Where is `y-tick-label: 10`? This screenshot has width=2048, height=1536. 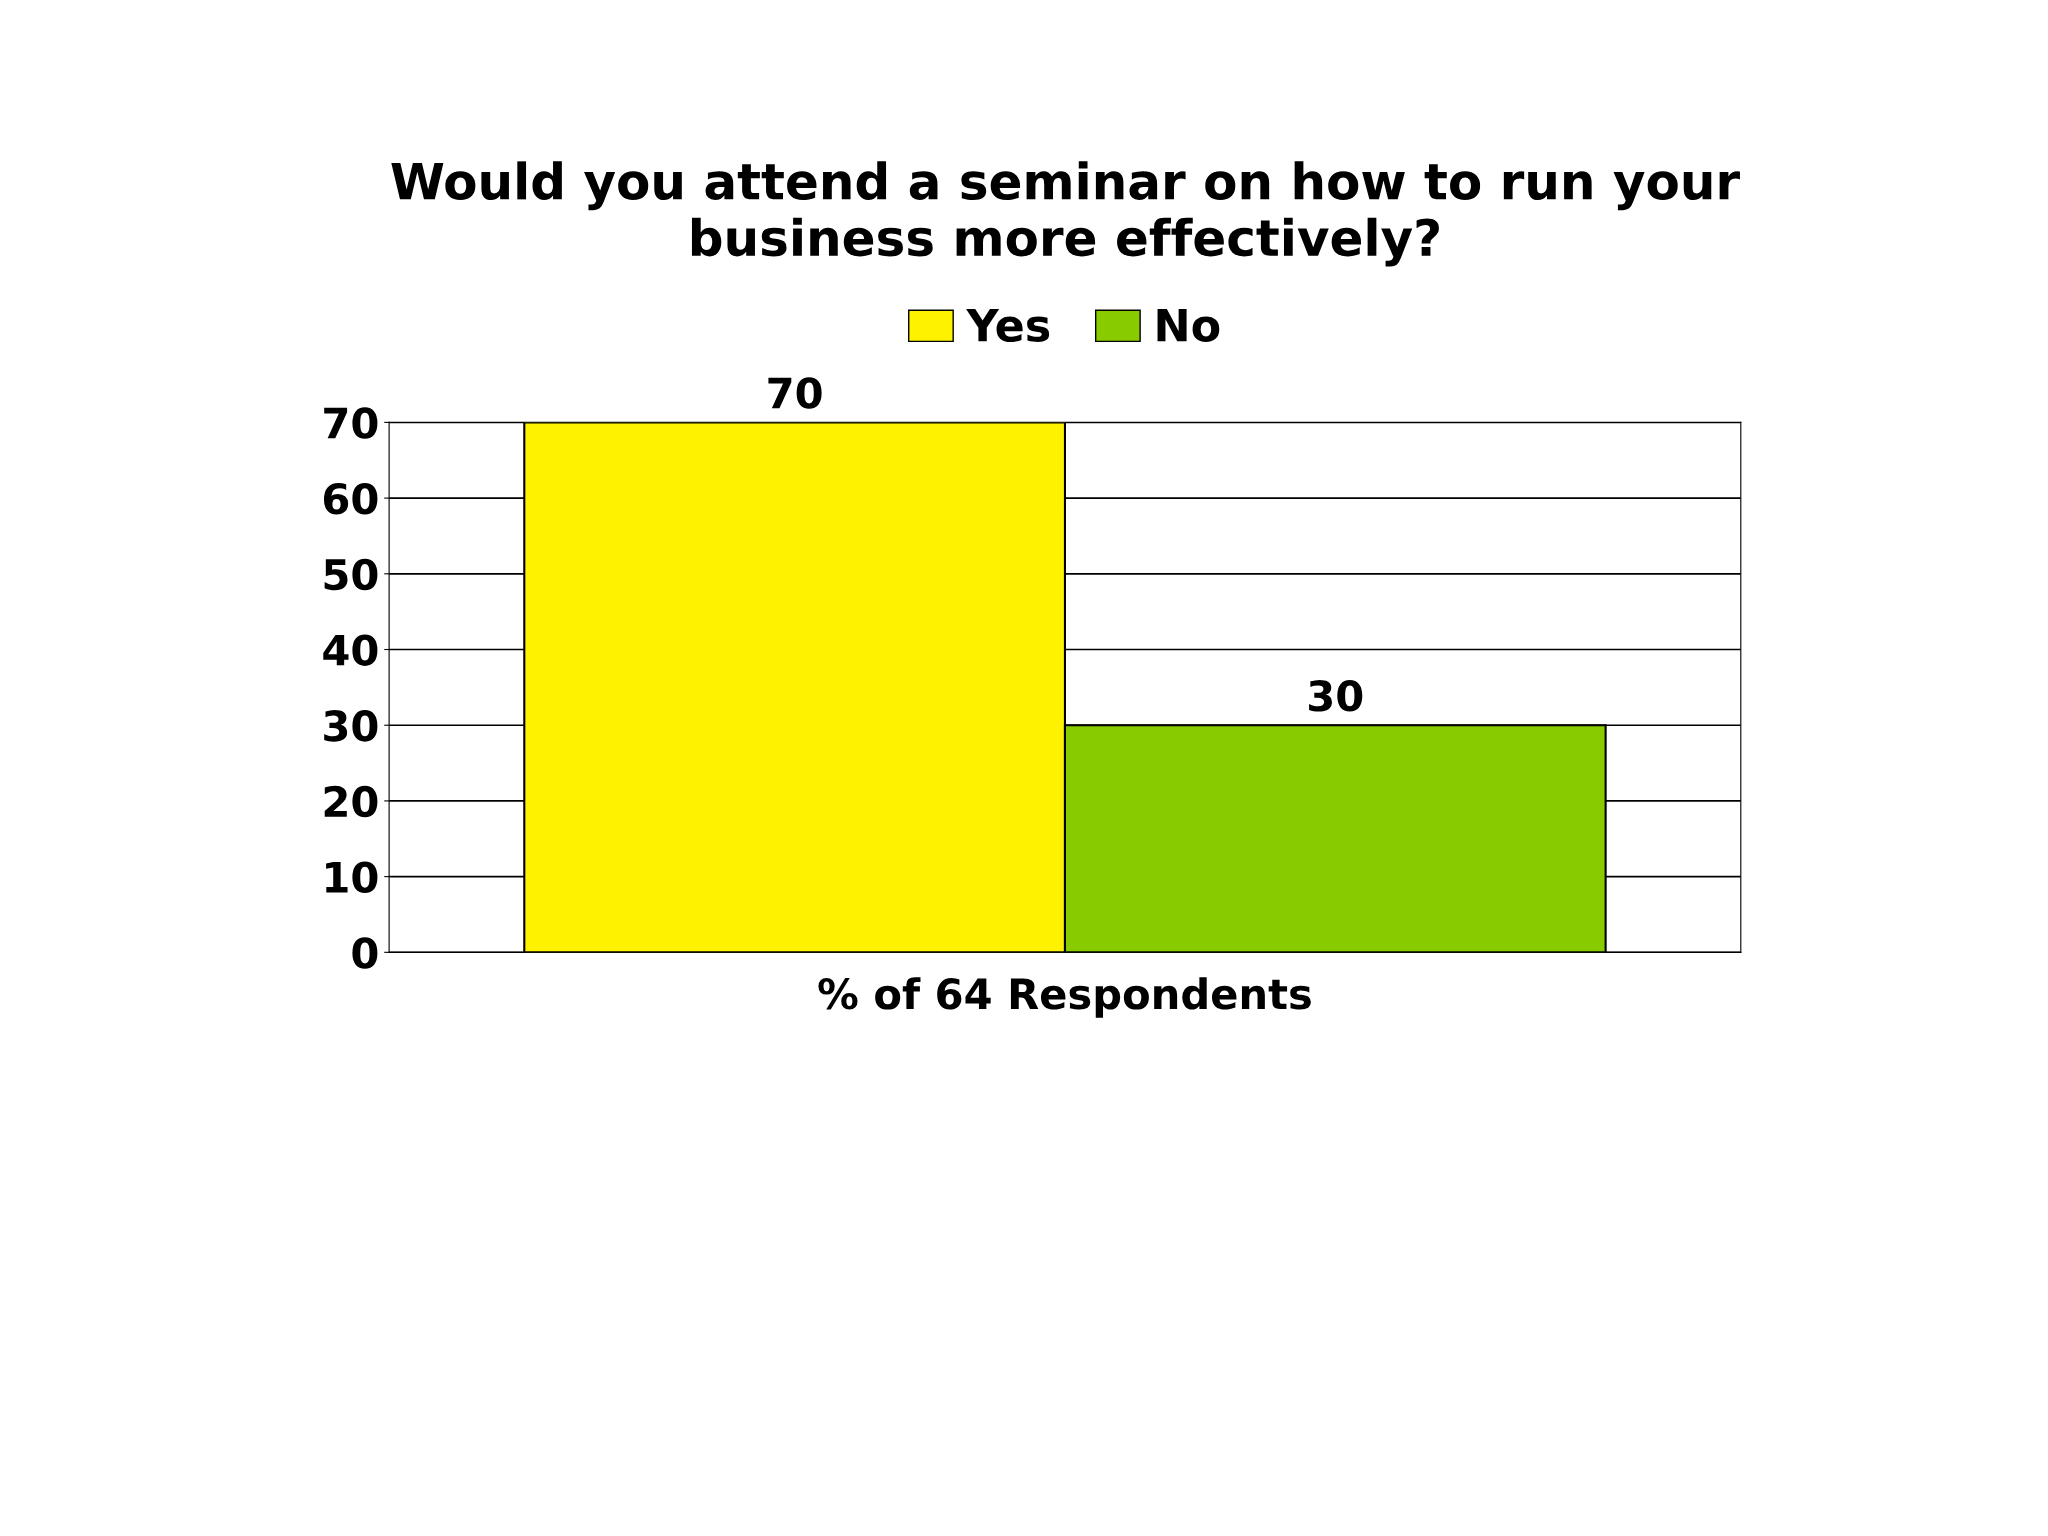
y-tick-label: 10 is located at coordinates (352, 877).